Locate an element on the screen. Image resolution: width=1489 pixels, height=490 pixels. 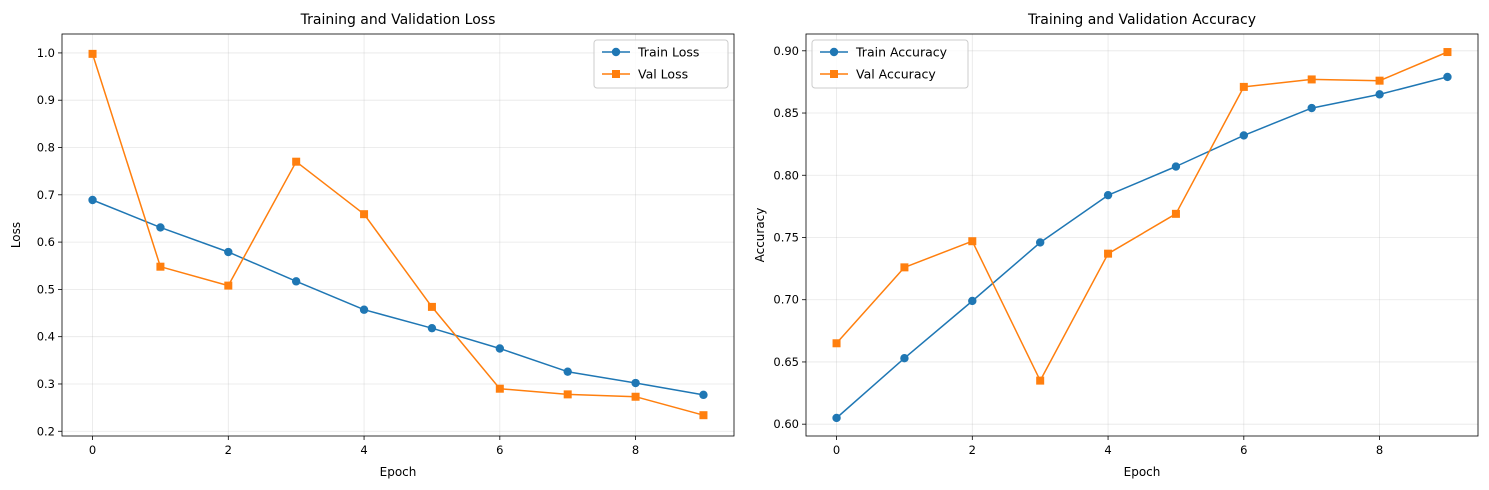
legend-frame is located at coordinates (890, 64).